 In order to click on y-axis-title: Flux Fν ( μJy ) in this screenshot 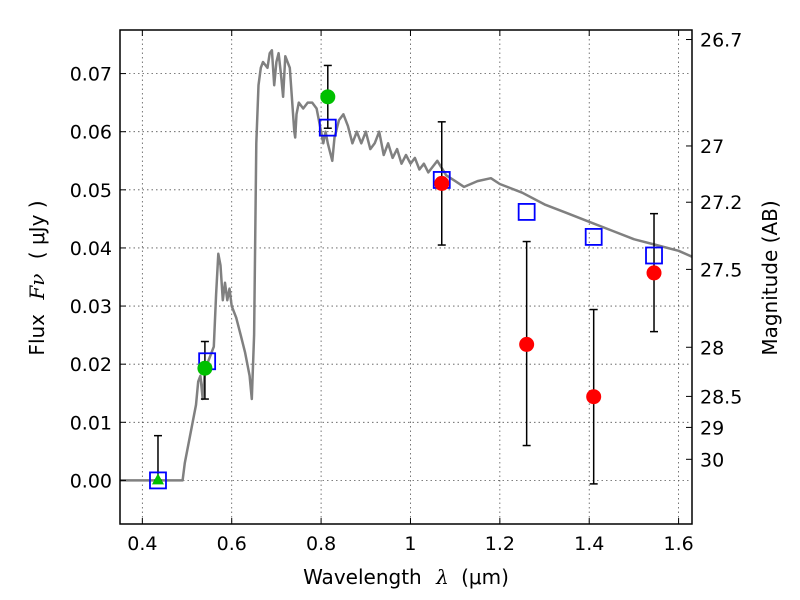, I will do `click(37, 277)`.